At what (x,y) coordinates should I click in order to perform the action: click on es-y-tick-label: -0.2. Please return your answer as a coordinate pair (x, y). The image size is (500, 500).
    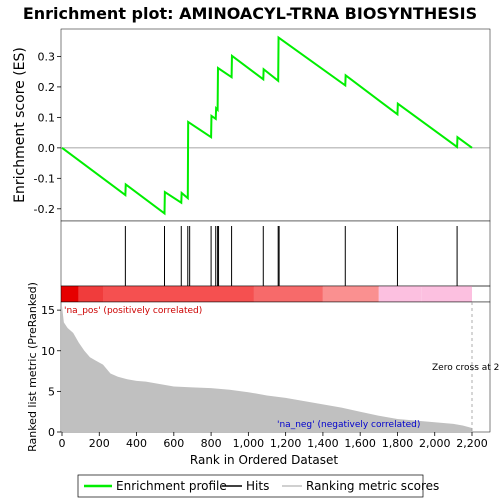
    Looking at the image, I should click on (44, 209).